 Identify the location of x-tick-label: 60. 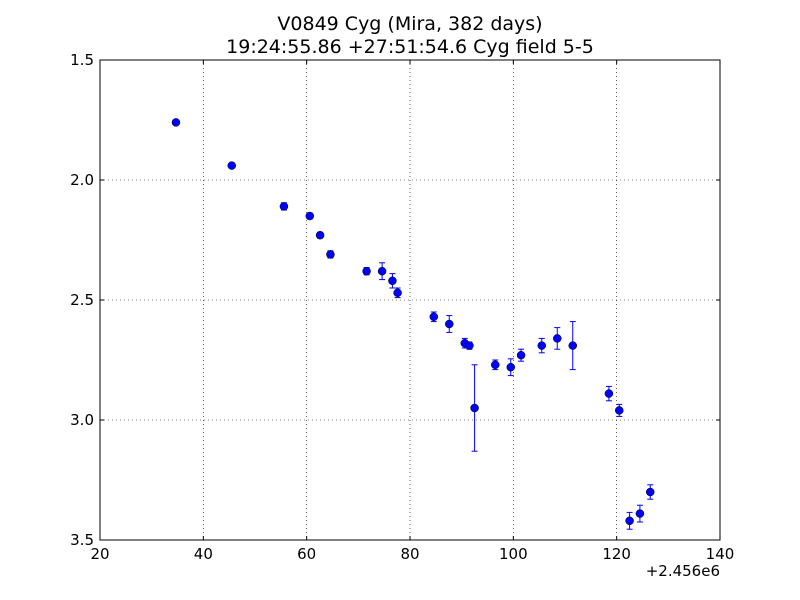
(306, 554).